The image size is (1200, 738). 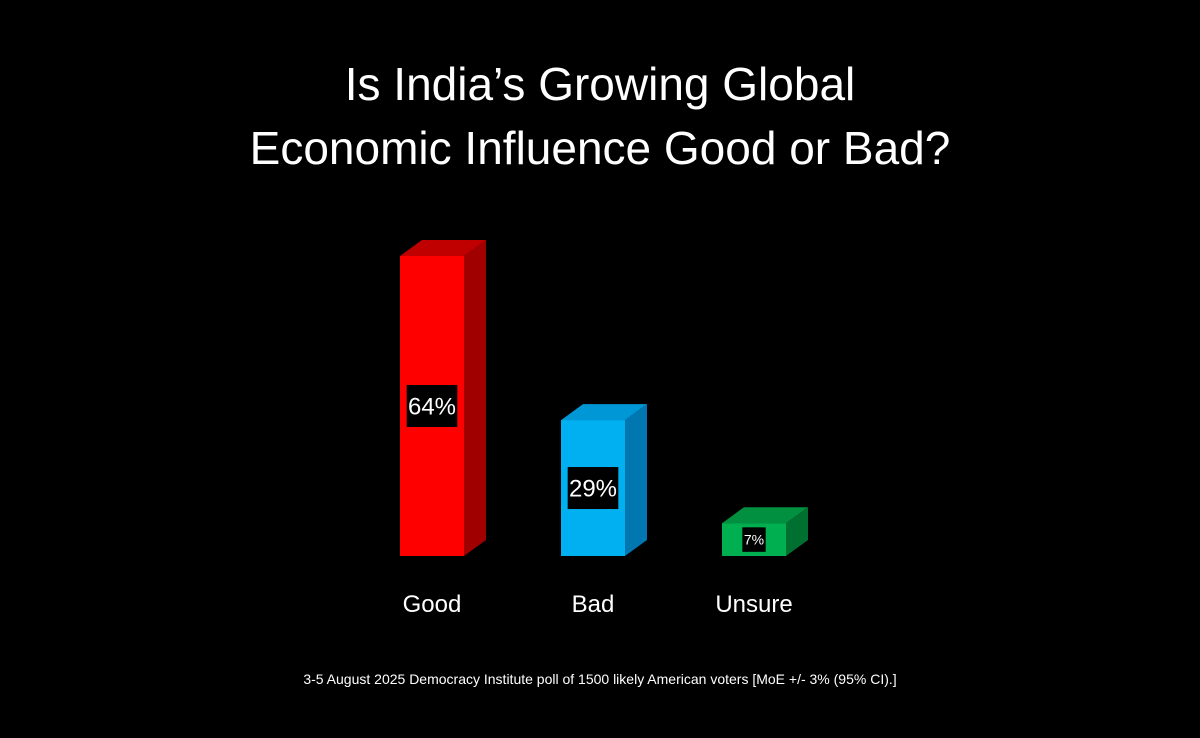 What do you see at coordinates (604, 412) in the screenshot?
I see `bar-bad-top` at bounding box center [604, 412].